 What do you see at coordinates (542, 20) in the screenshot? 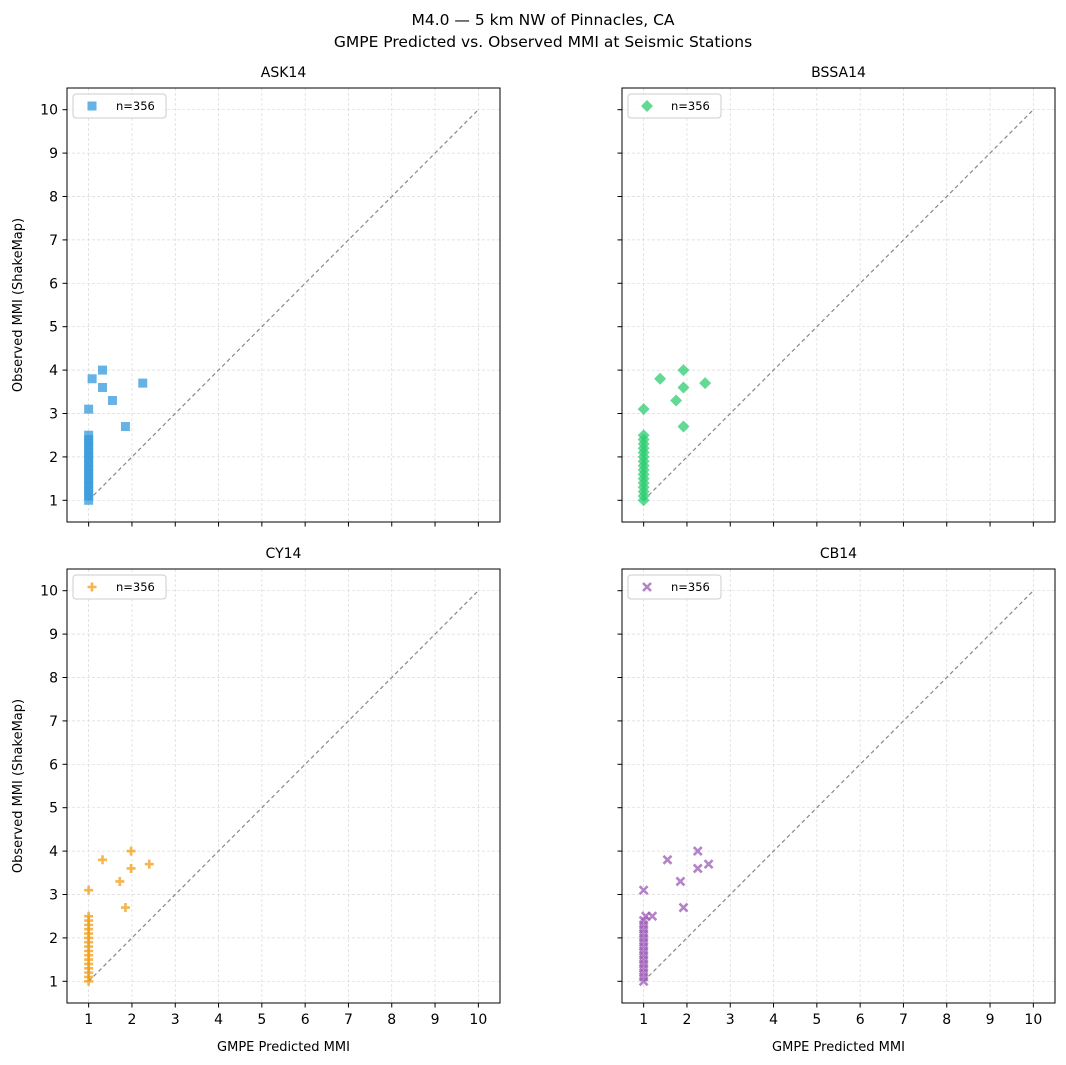
I see `figure-title-line1: M4.0 — 5 km NW of Pinnacles, CA` at bounding box center [542, 20].